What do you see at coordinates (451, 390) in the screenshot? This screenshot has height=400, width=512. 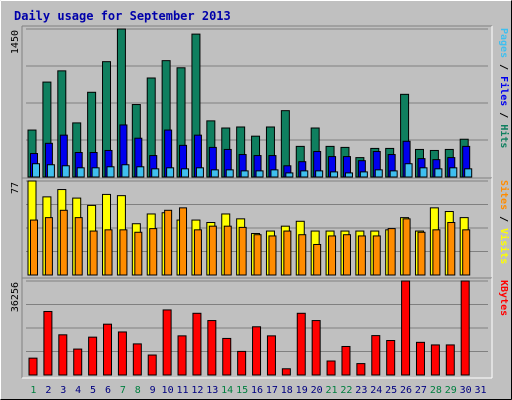 I see `x-tick-29: 29` at bounding box center [451, 390].